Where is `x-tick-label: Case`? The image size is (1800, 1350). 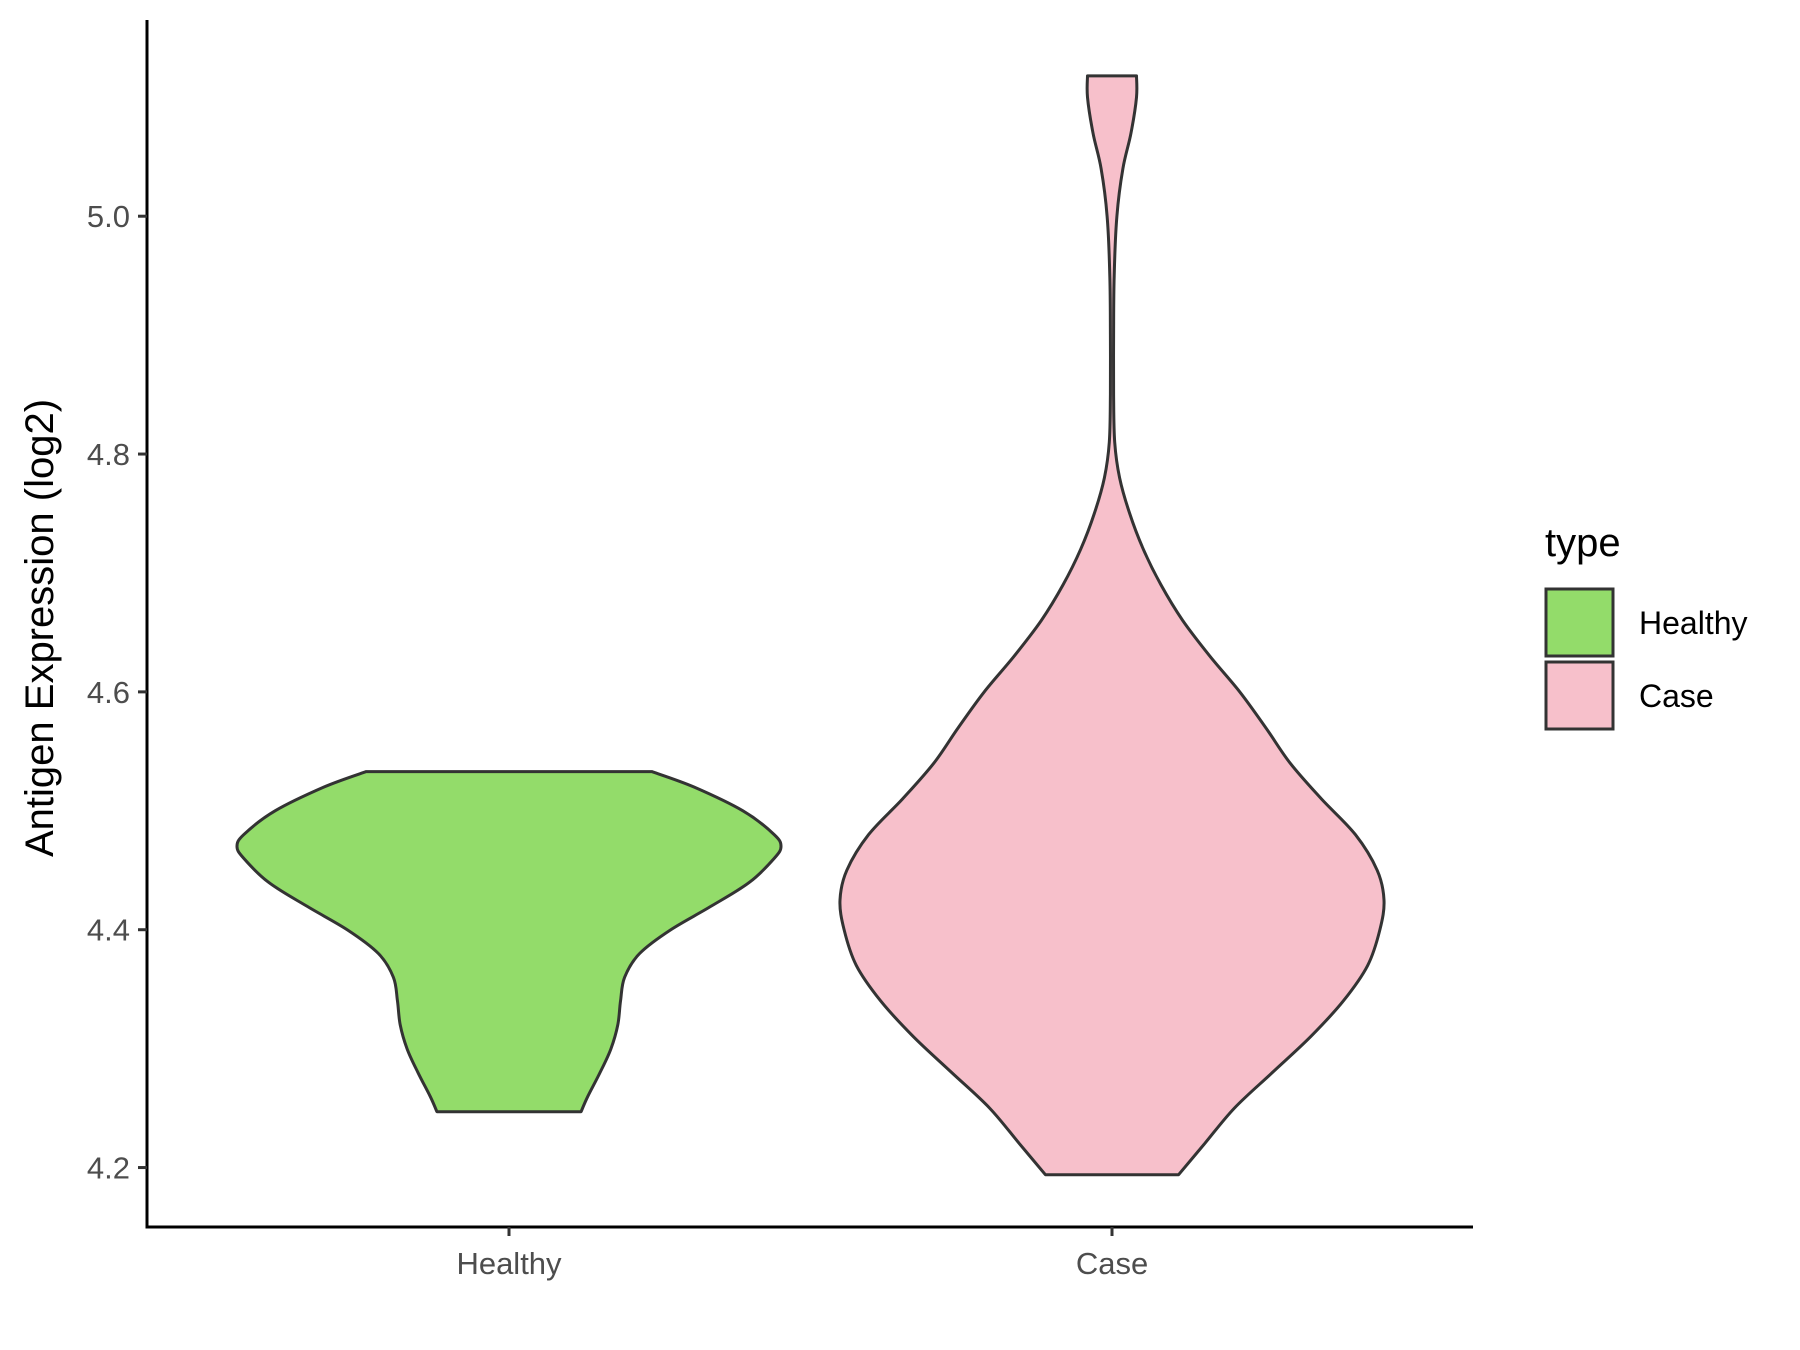 x-tick-label: Case is located at coordinates (1112, 1263).